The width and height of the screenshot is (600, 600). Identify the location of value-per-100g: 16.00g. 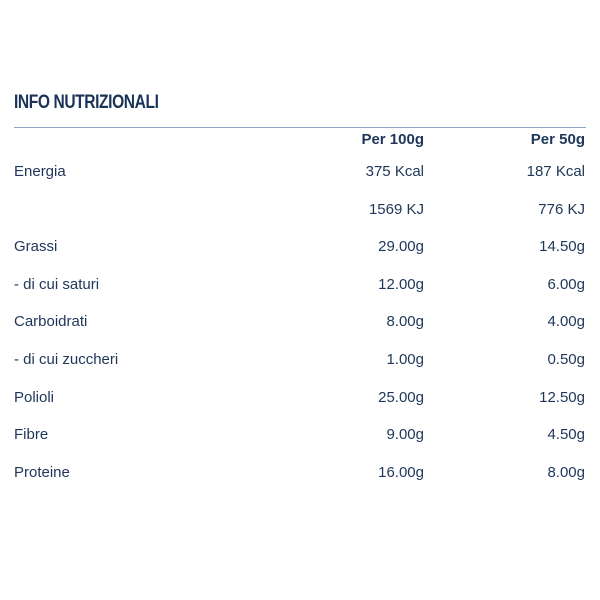
(401, 472).